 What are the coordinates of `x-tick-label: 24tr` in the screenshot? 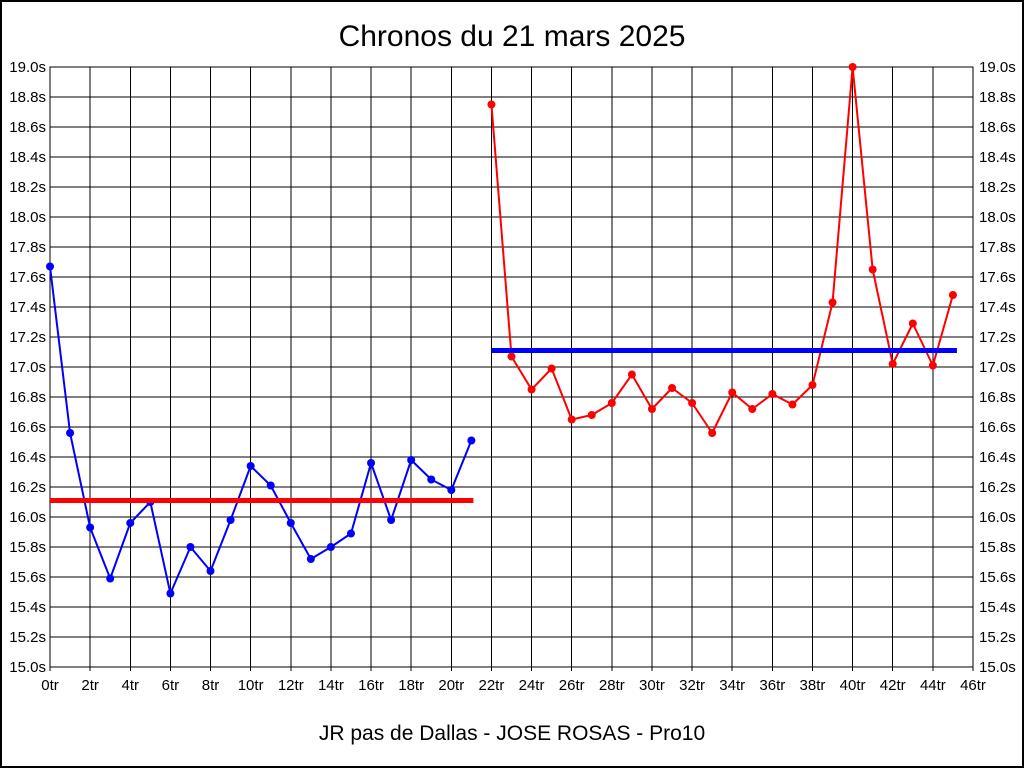 It's located at (532, 685).